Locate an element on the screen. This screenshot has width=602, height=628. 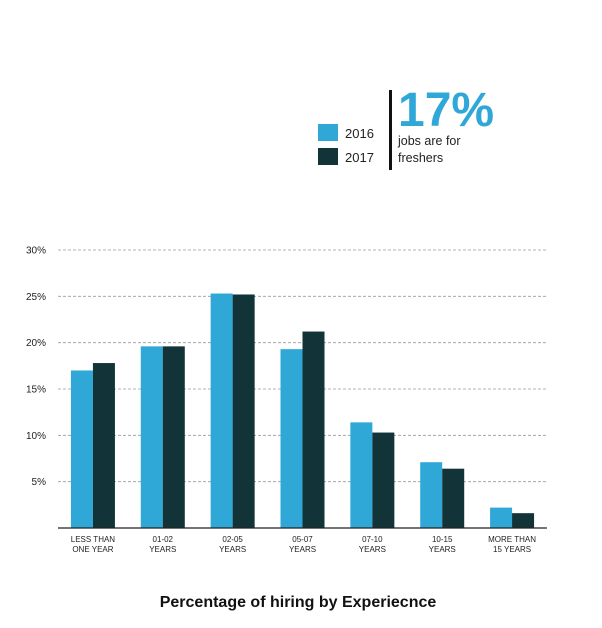
chart-title: Percentage of hiring by Experiecnce is located at coordinates (298, 602).